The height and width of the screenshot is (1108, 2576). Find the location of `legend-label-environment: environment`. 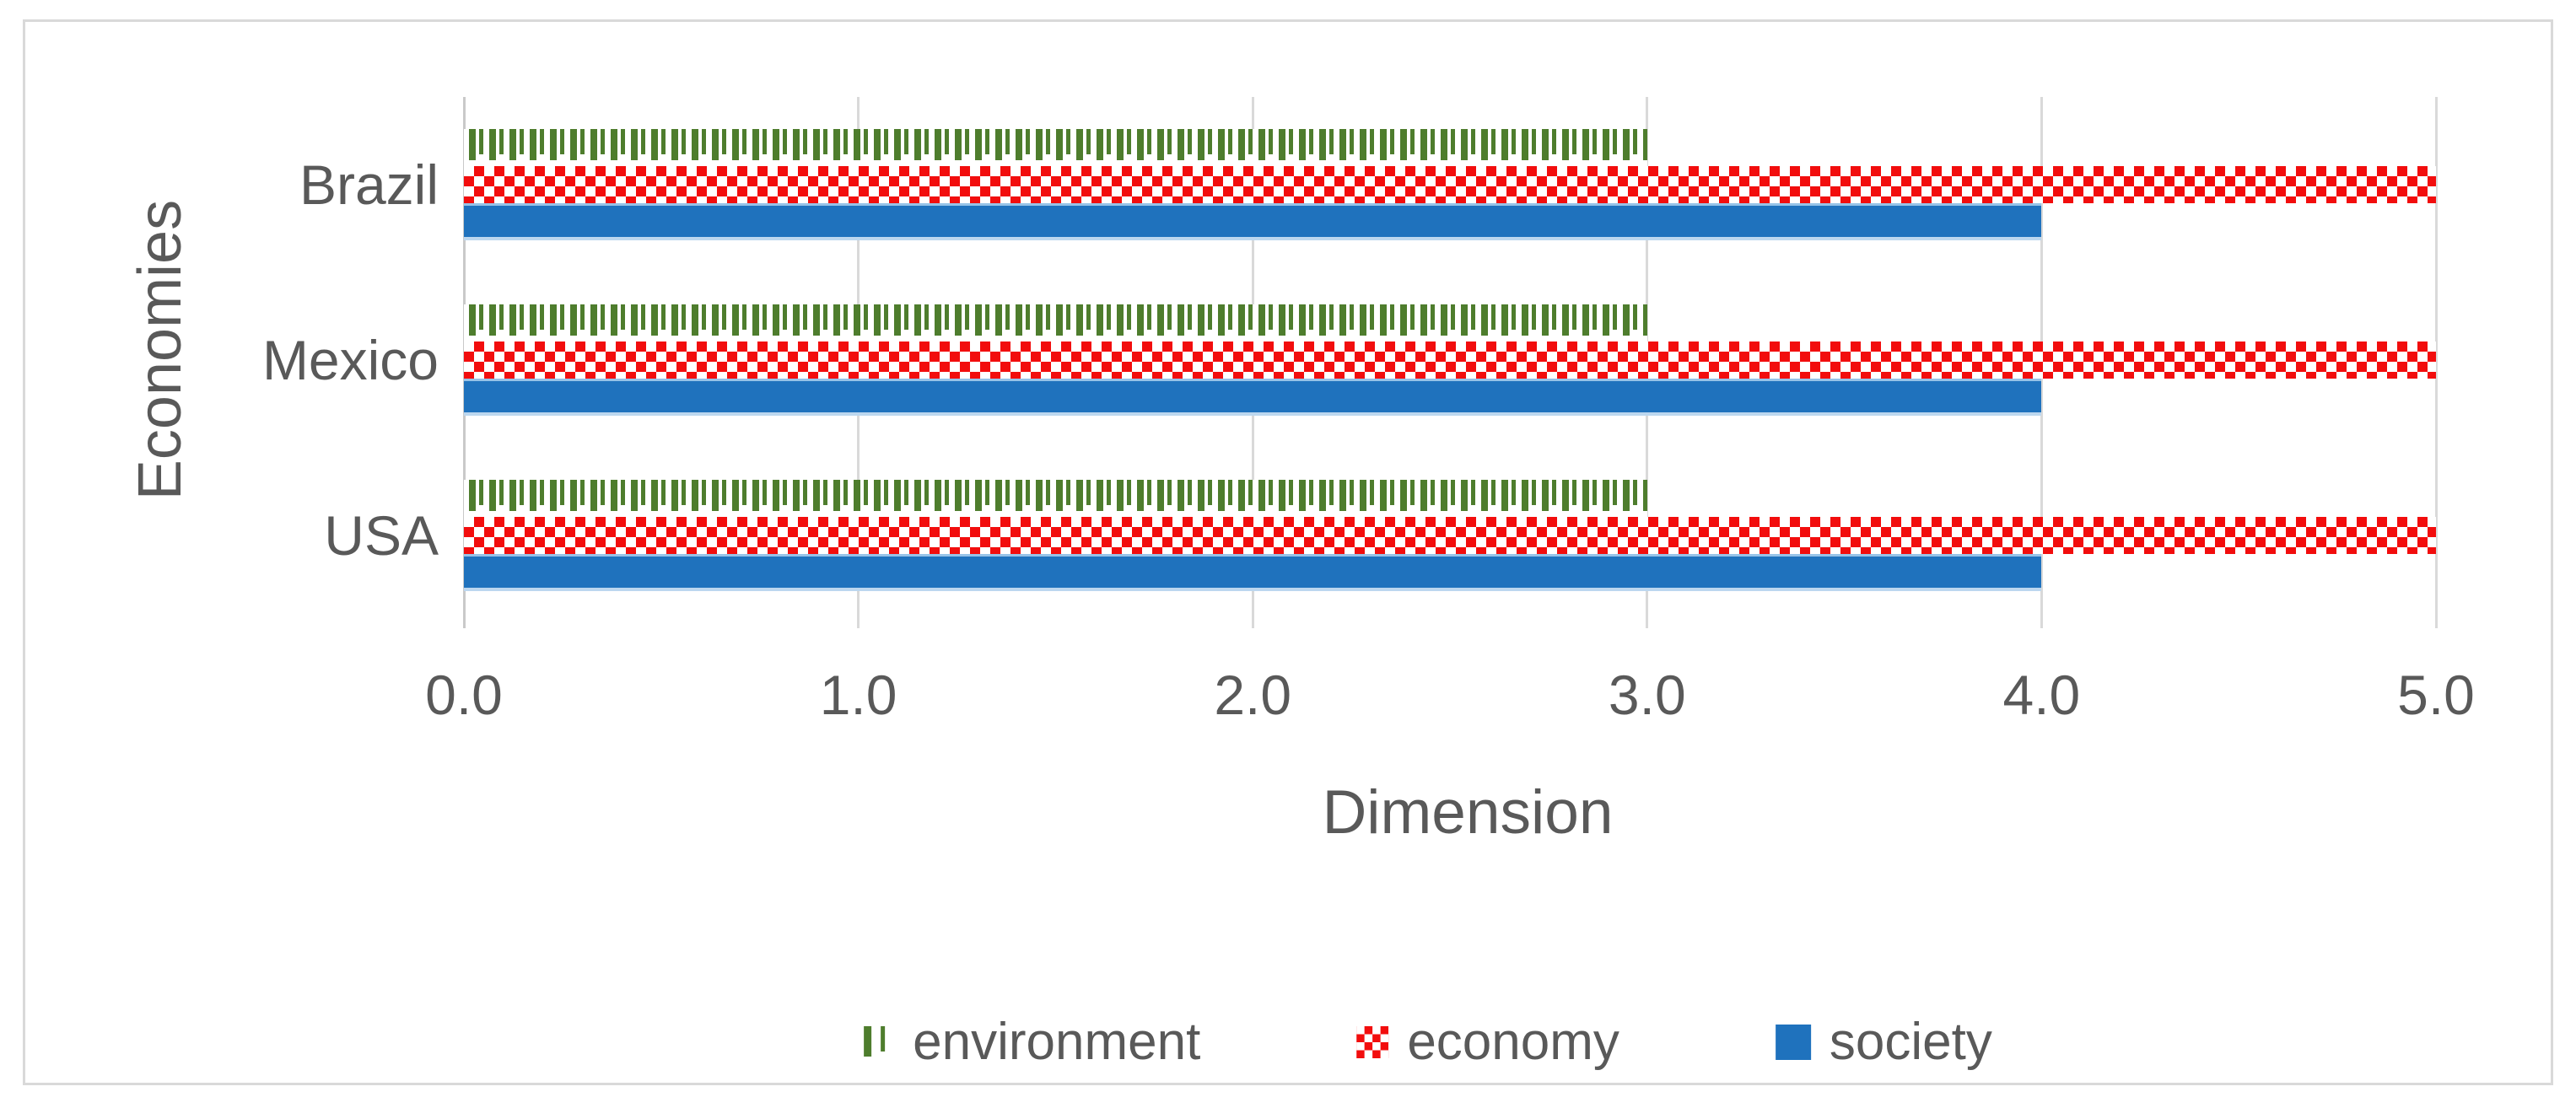

legend-label-environment: environment is located at coordinates (1057, 1042).